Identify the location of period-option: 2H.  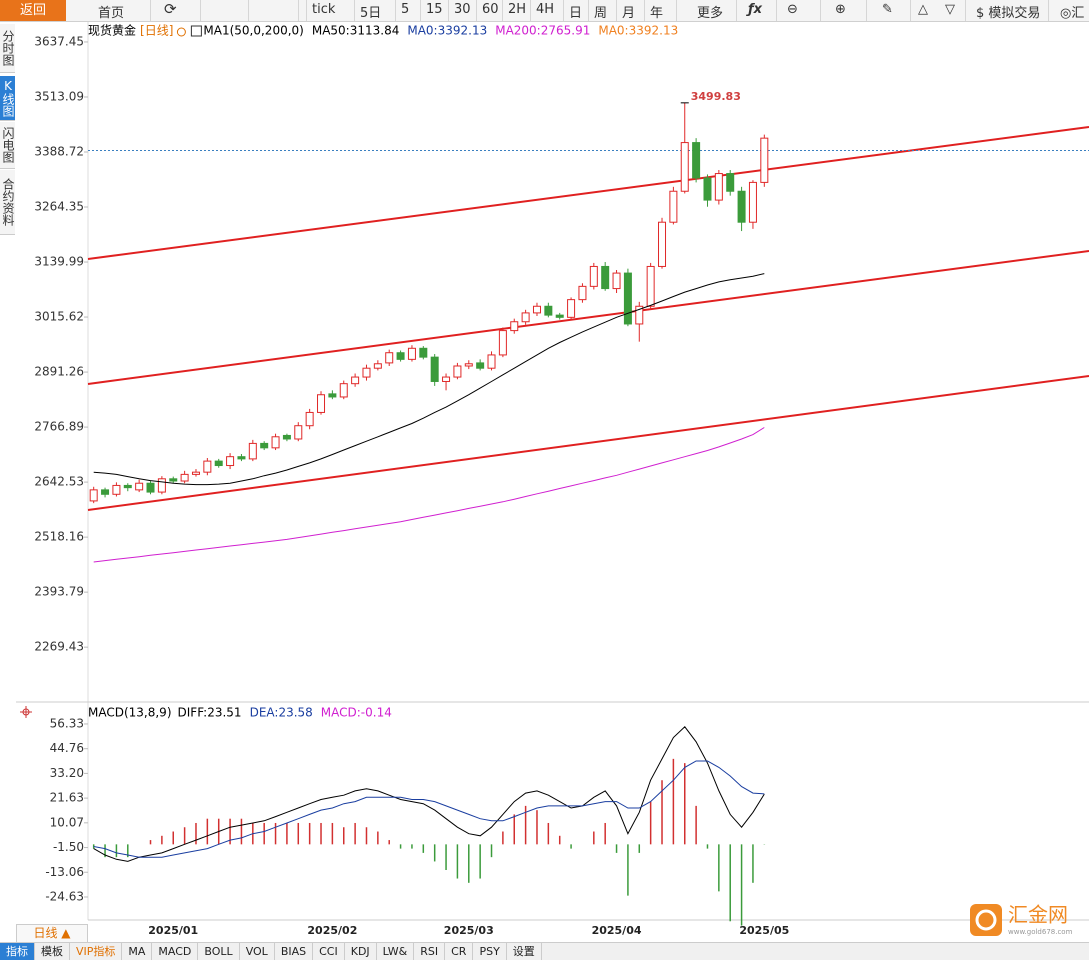
(517, 9).